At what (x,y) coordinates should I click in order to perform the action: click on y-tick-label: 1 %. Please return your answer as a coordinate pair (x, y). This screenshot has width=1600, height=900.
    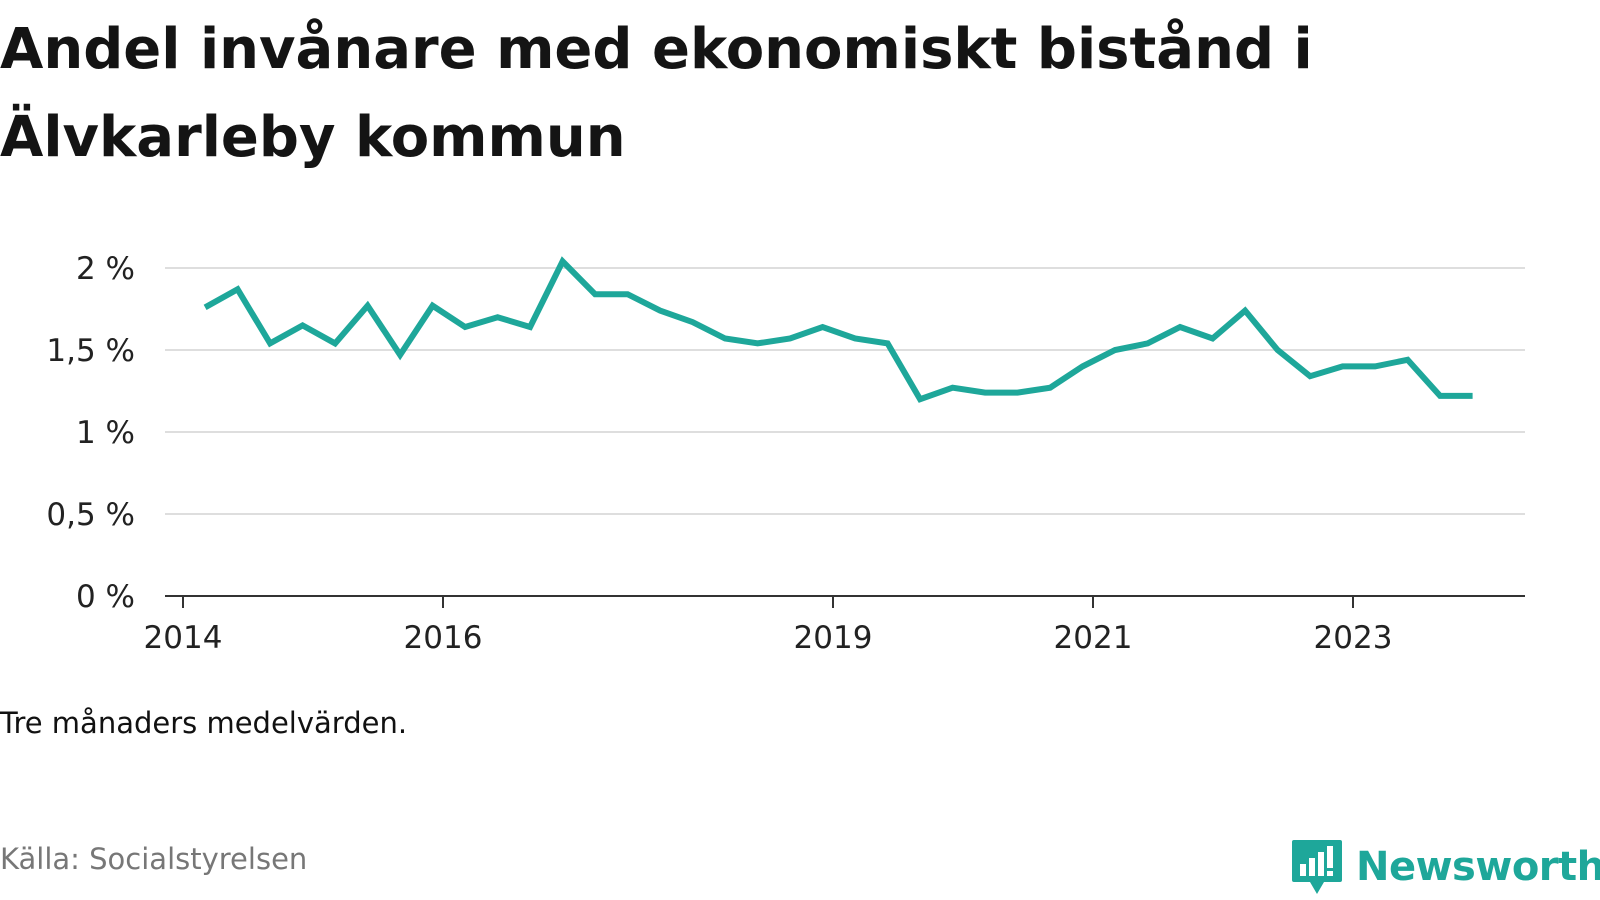
    Looking at the image, I should click on (105, 433).